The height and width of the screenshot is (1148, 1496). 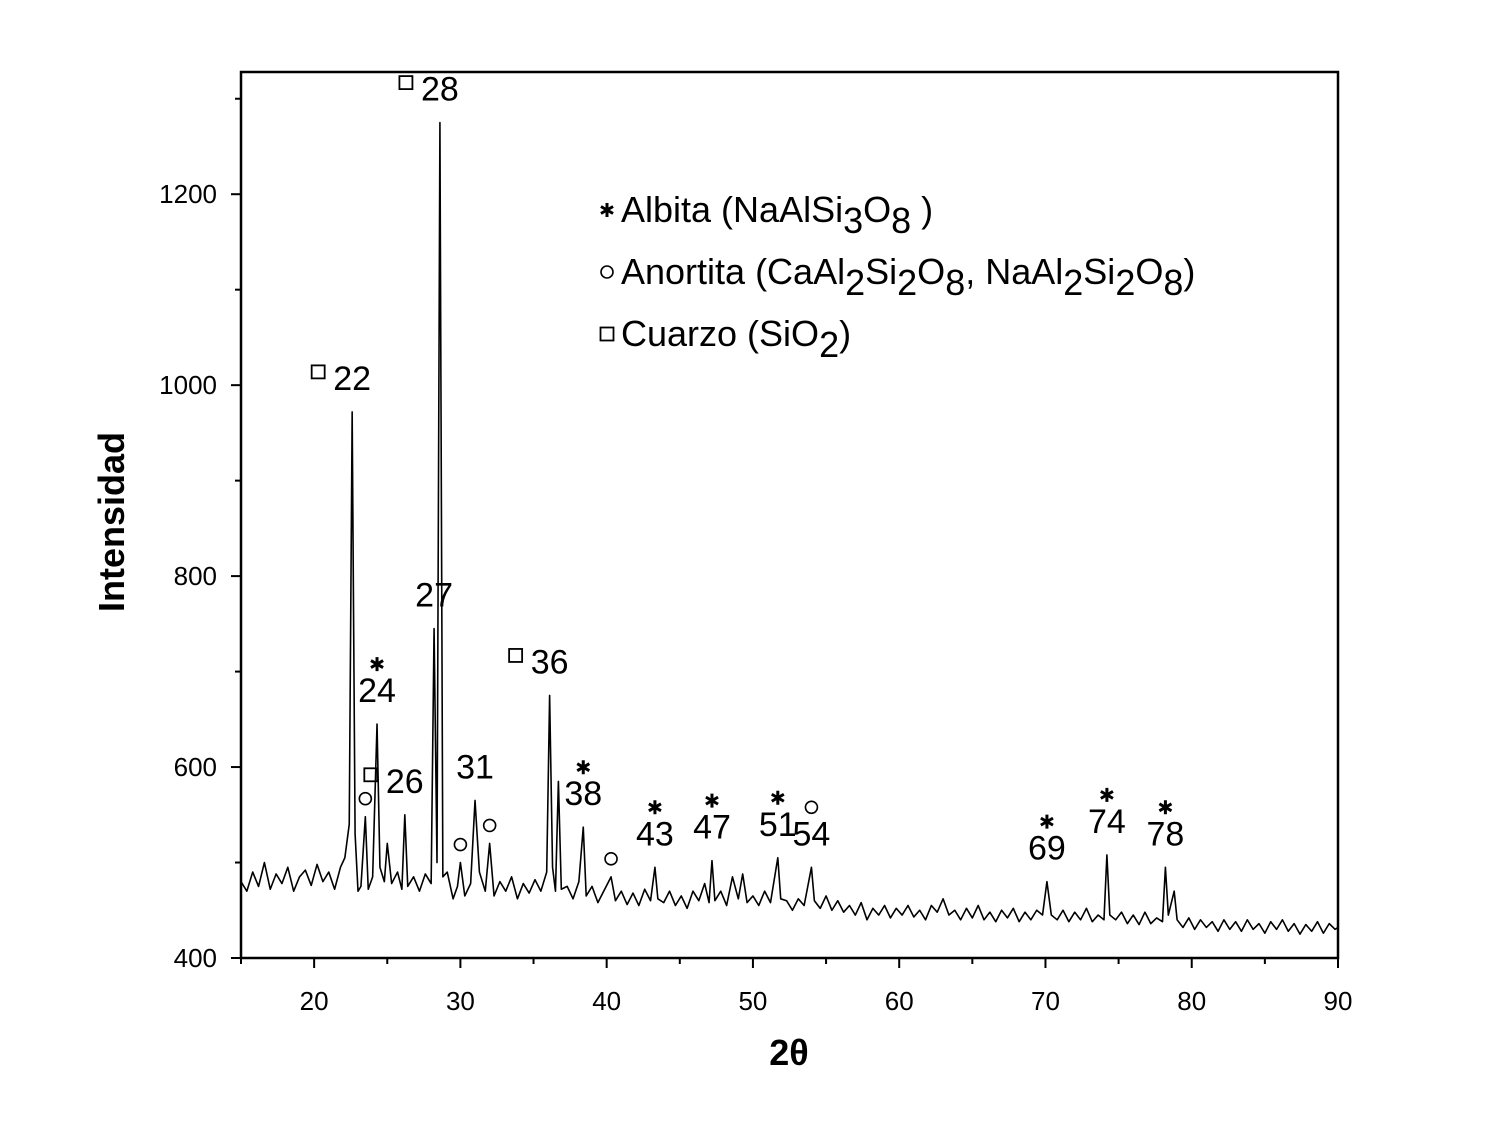 What do you see at coordinates (752, 1001) in the screenshot?
I see `x-tick-label: 50` at bounding box center [752, 1001].